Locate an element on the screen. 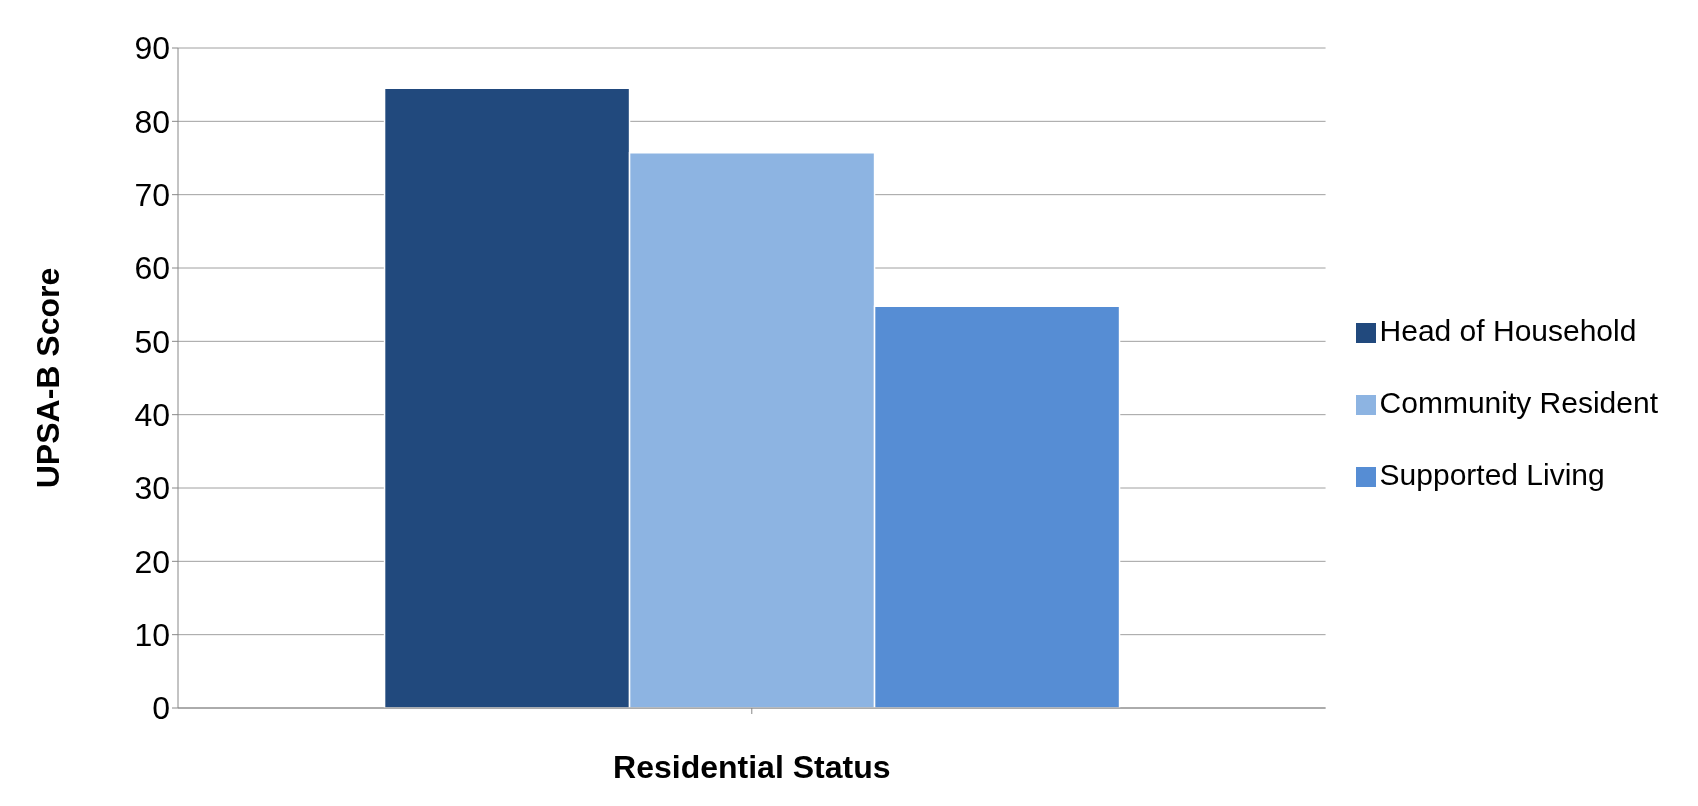 This screenshot has height=806, width=1698. y-tick-label: 70 is located at coordinates (152, 195).